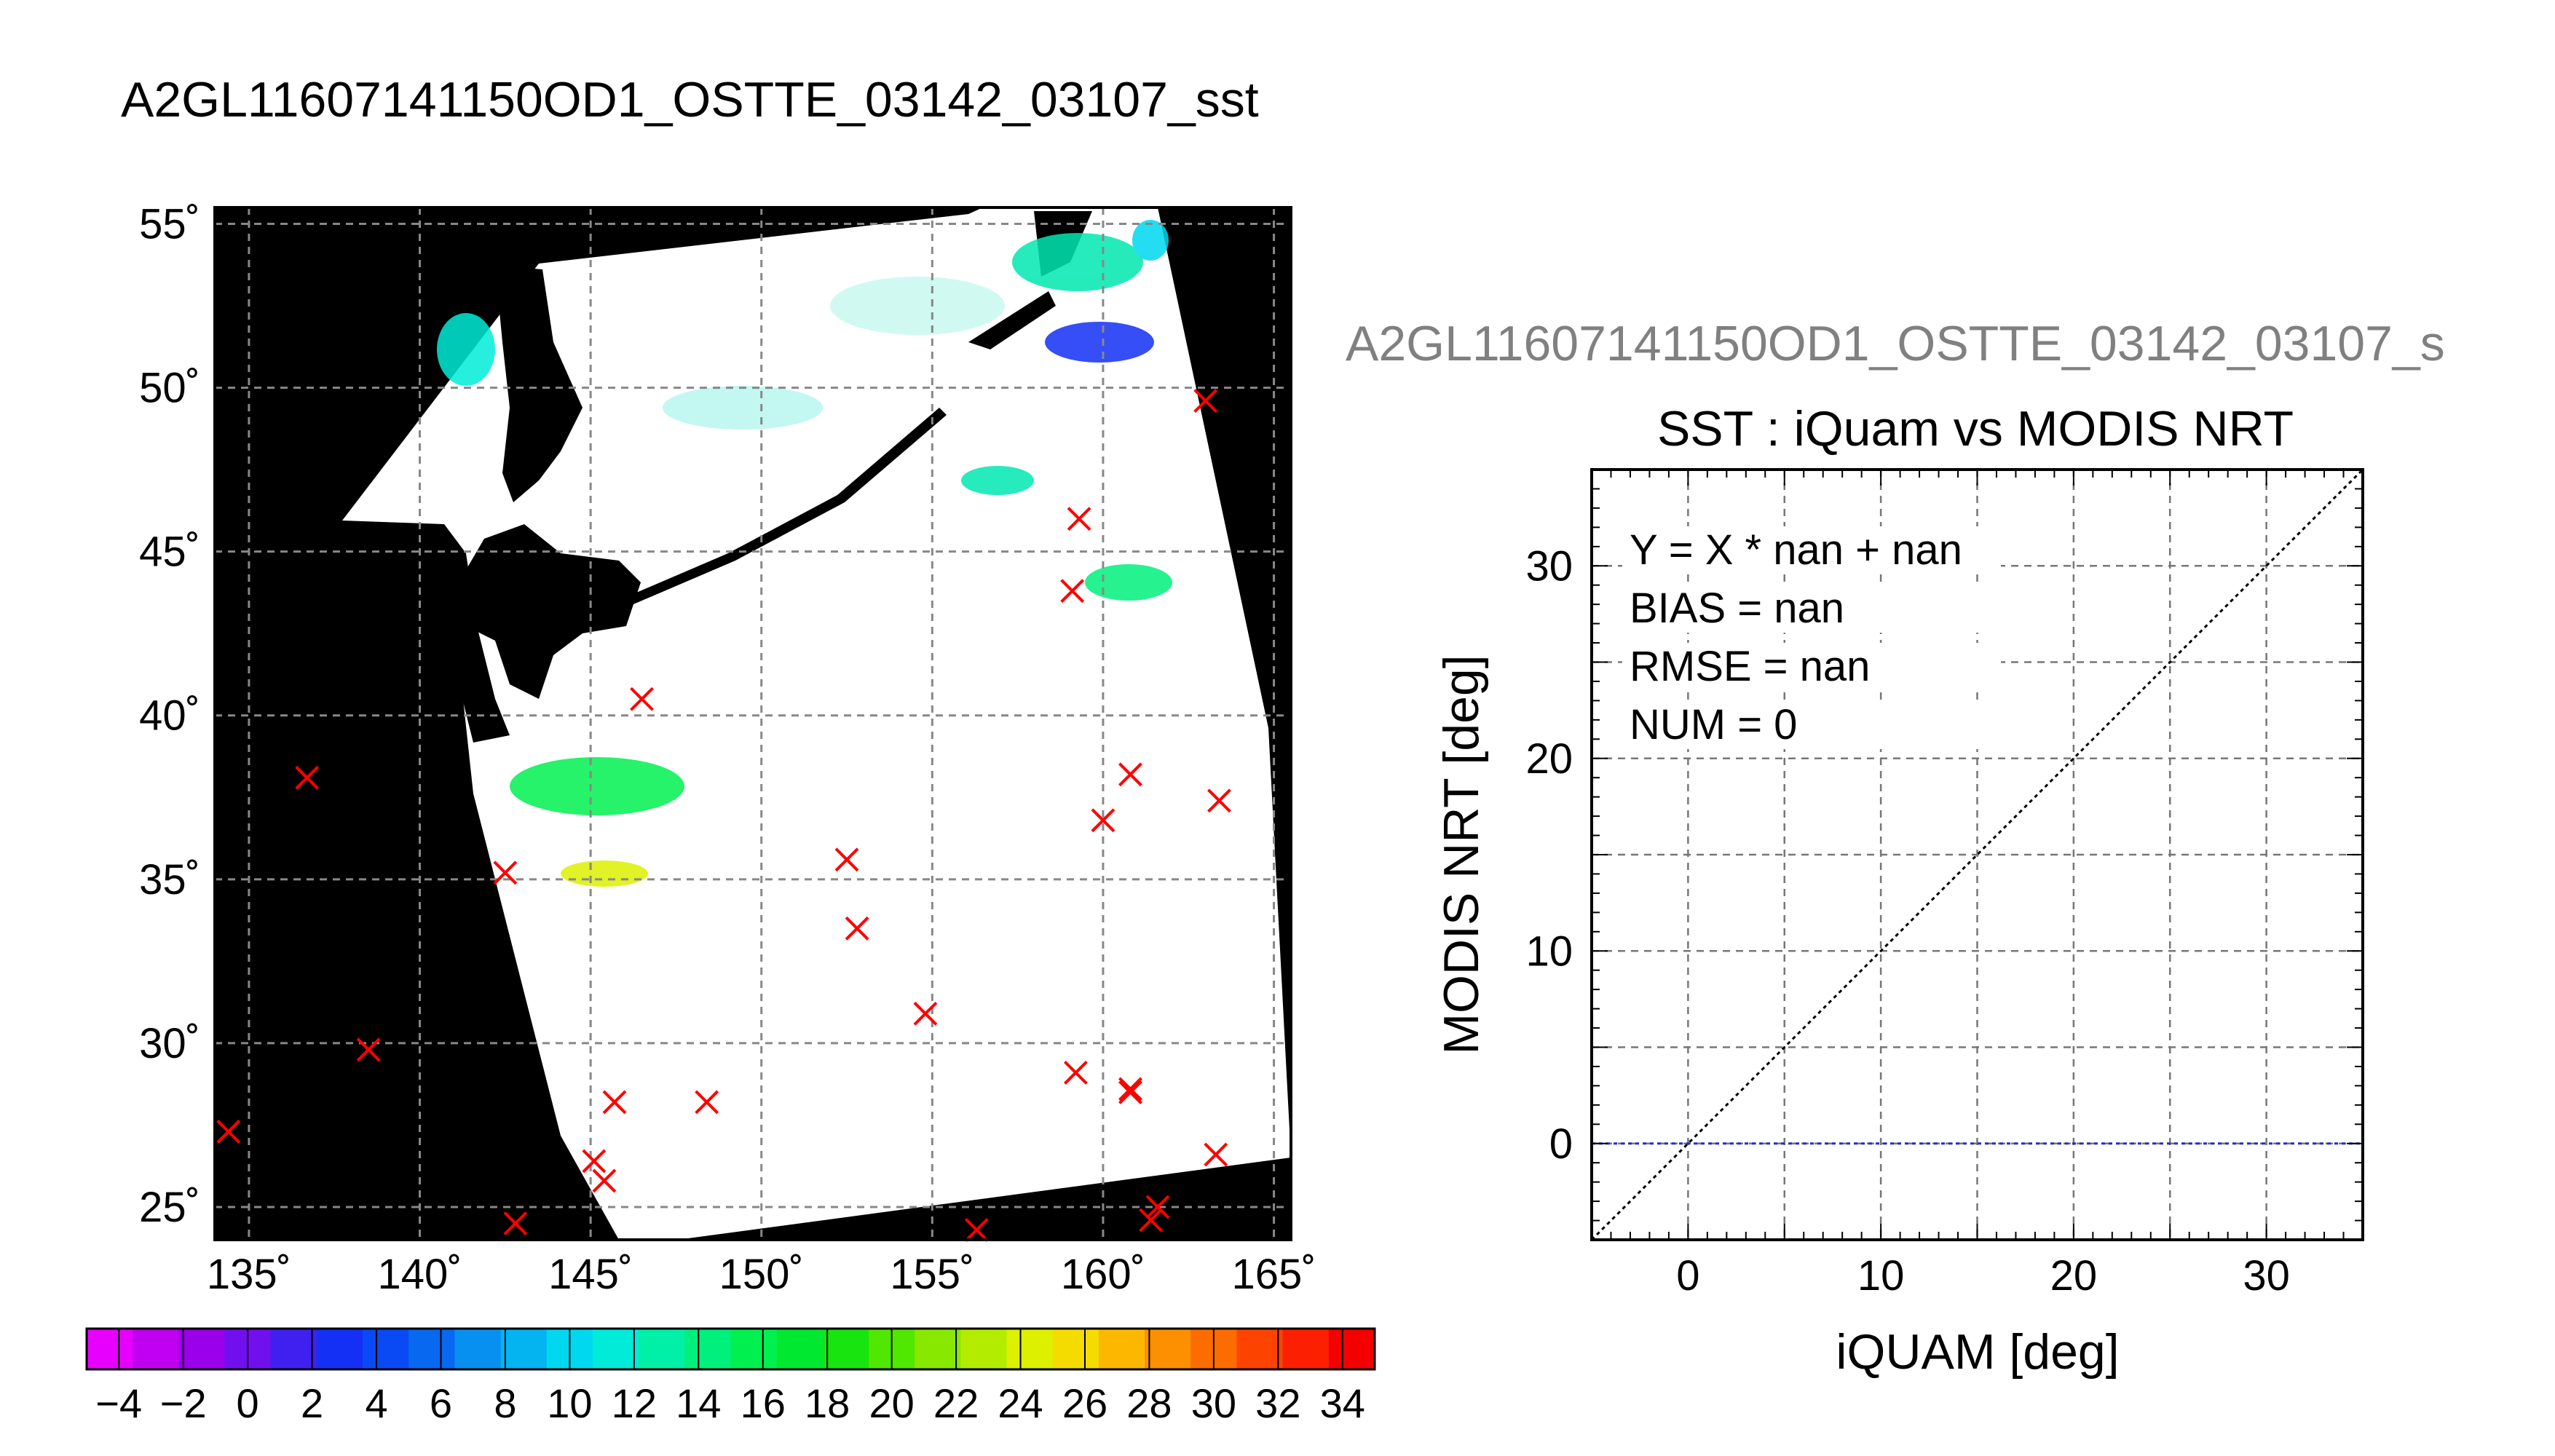  What do you see at coordinates (169, 1207) in the screenshot?
I see `lat-tick-label: 25˚` at bounding box center [169, 1207].